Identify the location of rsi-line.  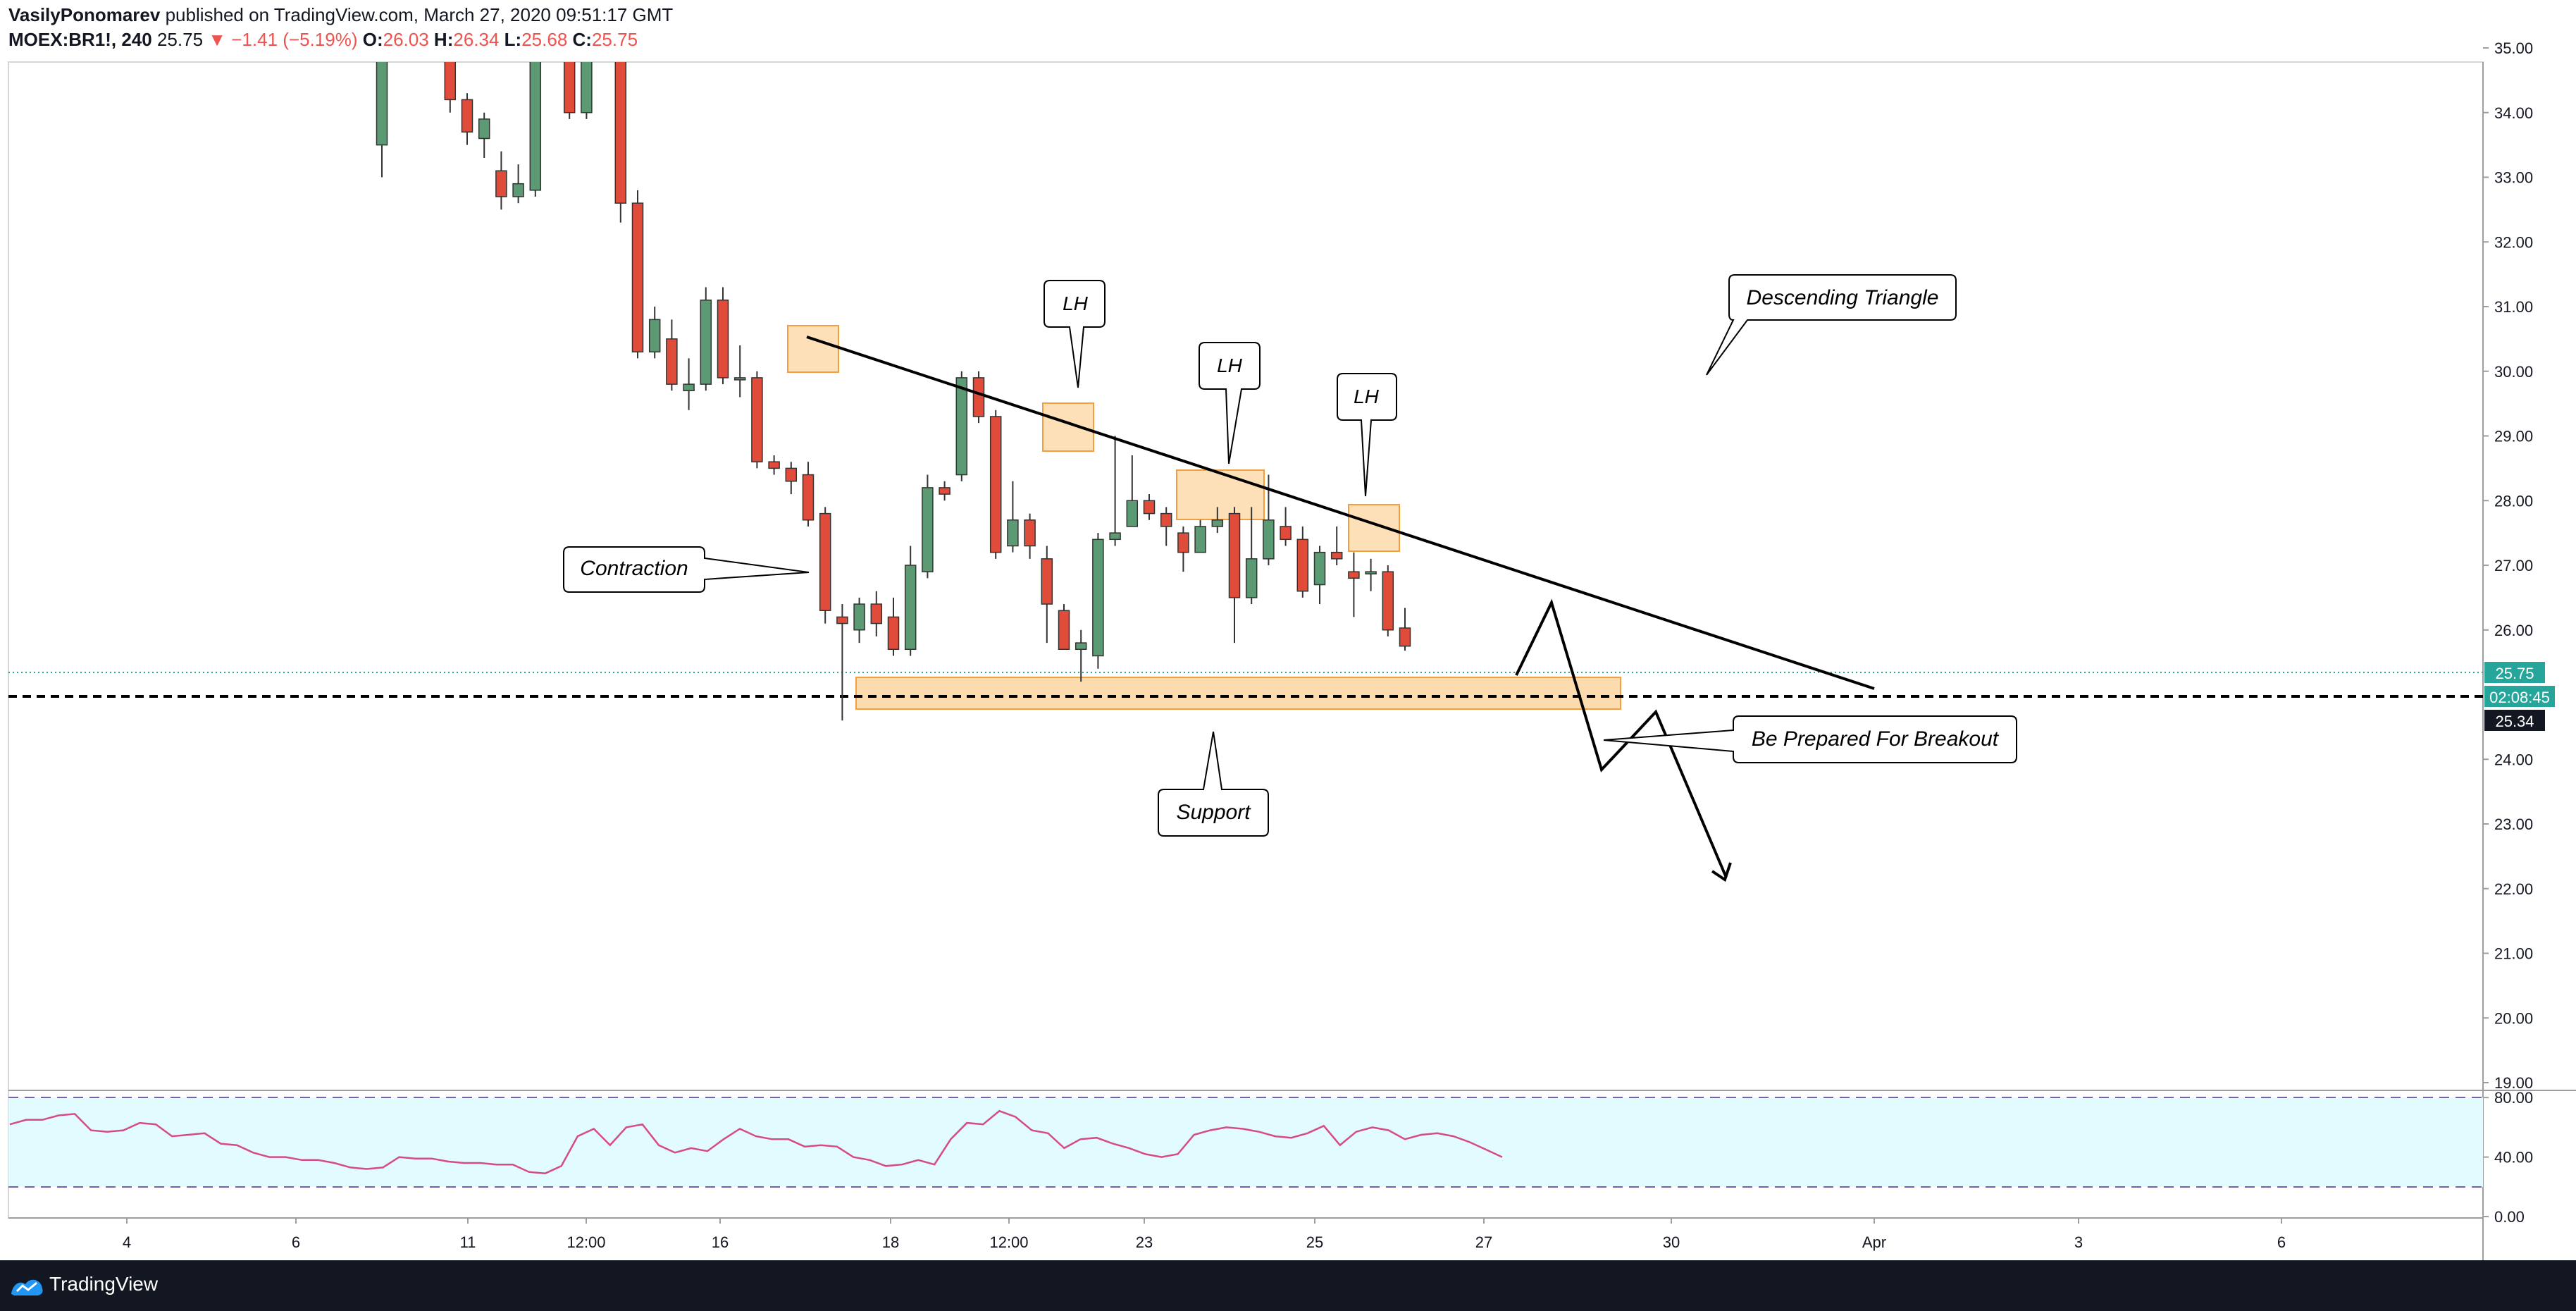
(756, 1142).